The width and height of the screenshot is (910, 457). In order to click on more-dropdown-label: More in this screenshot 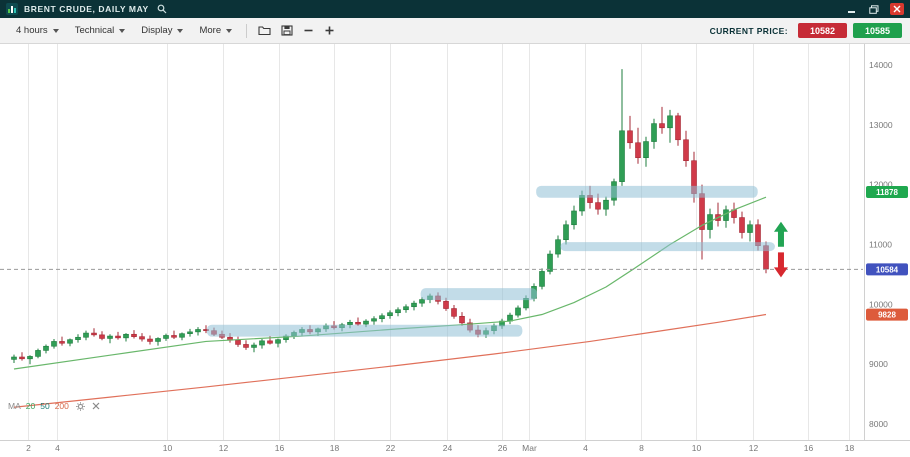, I will do `click(210, 30)`.